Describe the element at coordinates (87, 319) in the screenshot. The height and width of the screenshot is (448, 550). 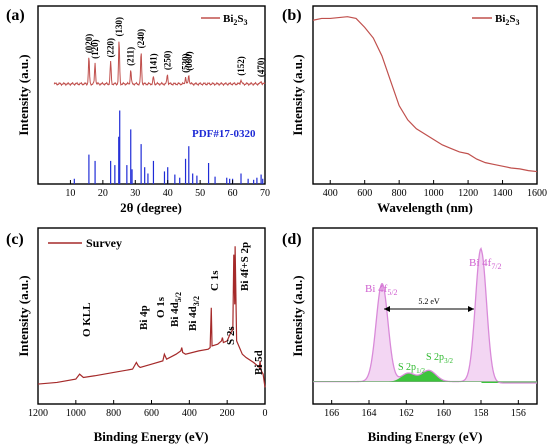
I see `anno-o-kll: O KLL` at that location.